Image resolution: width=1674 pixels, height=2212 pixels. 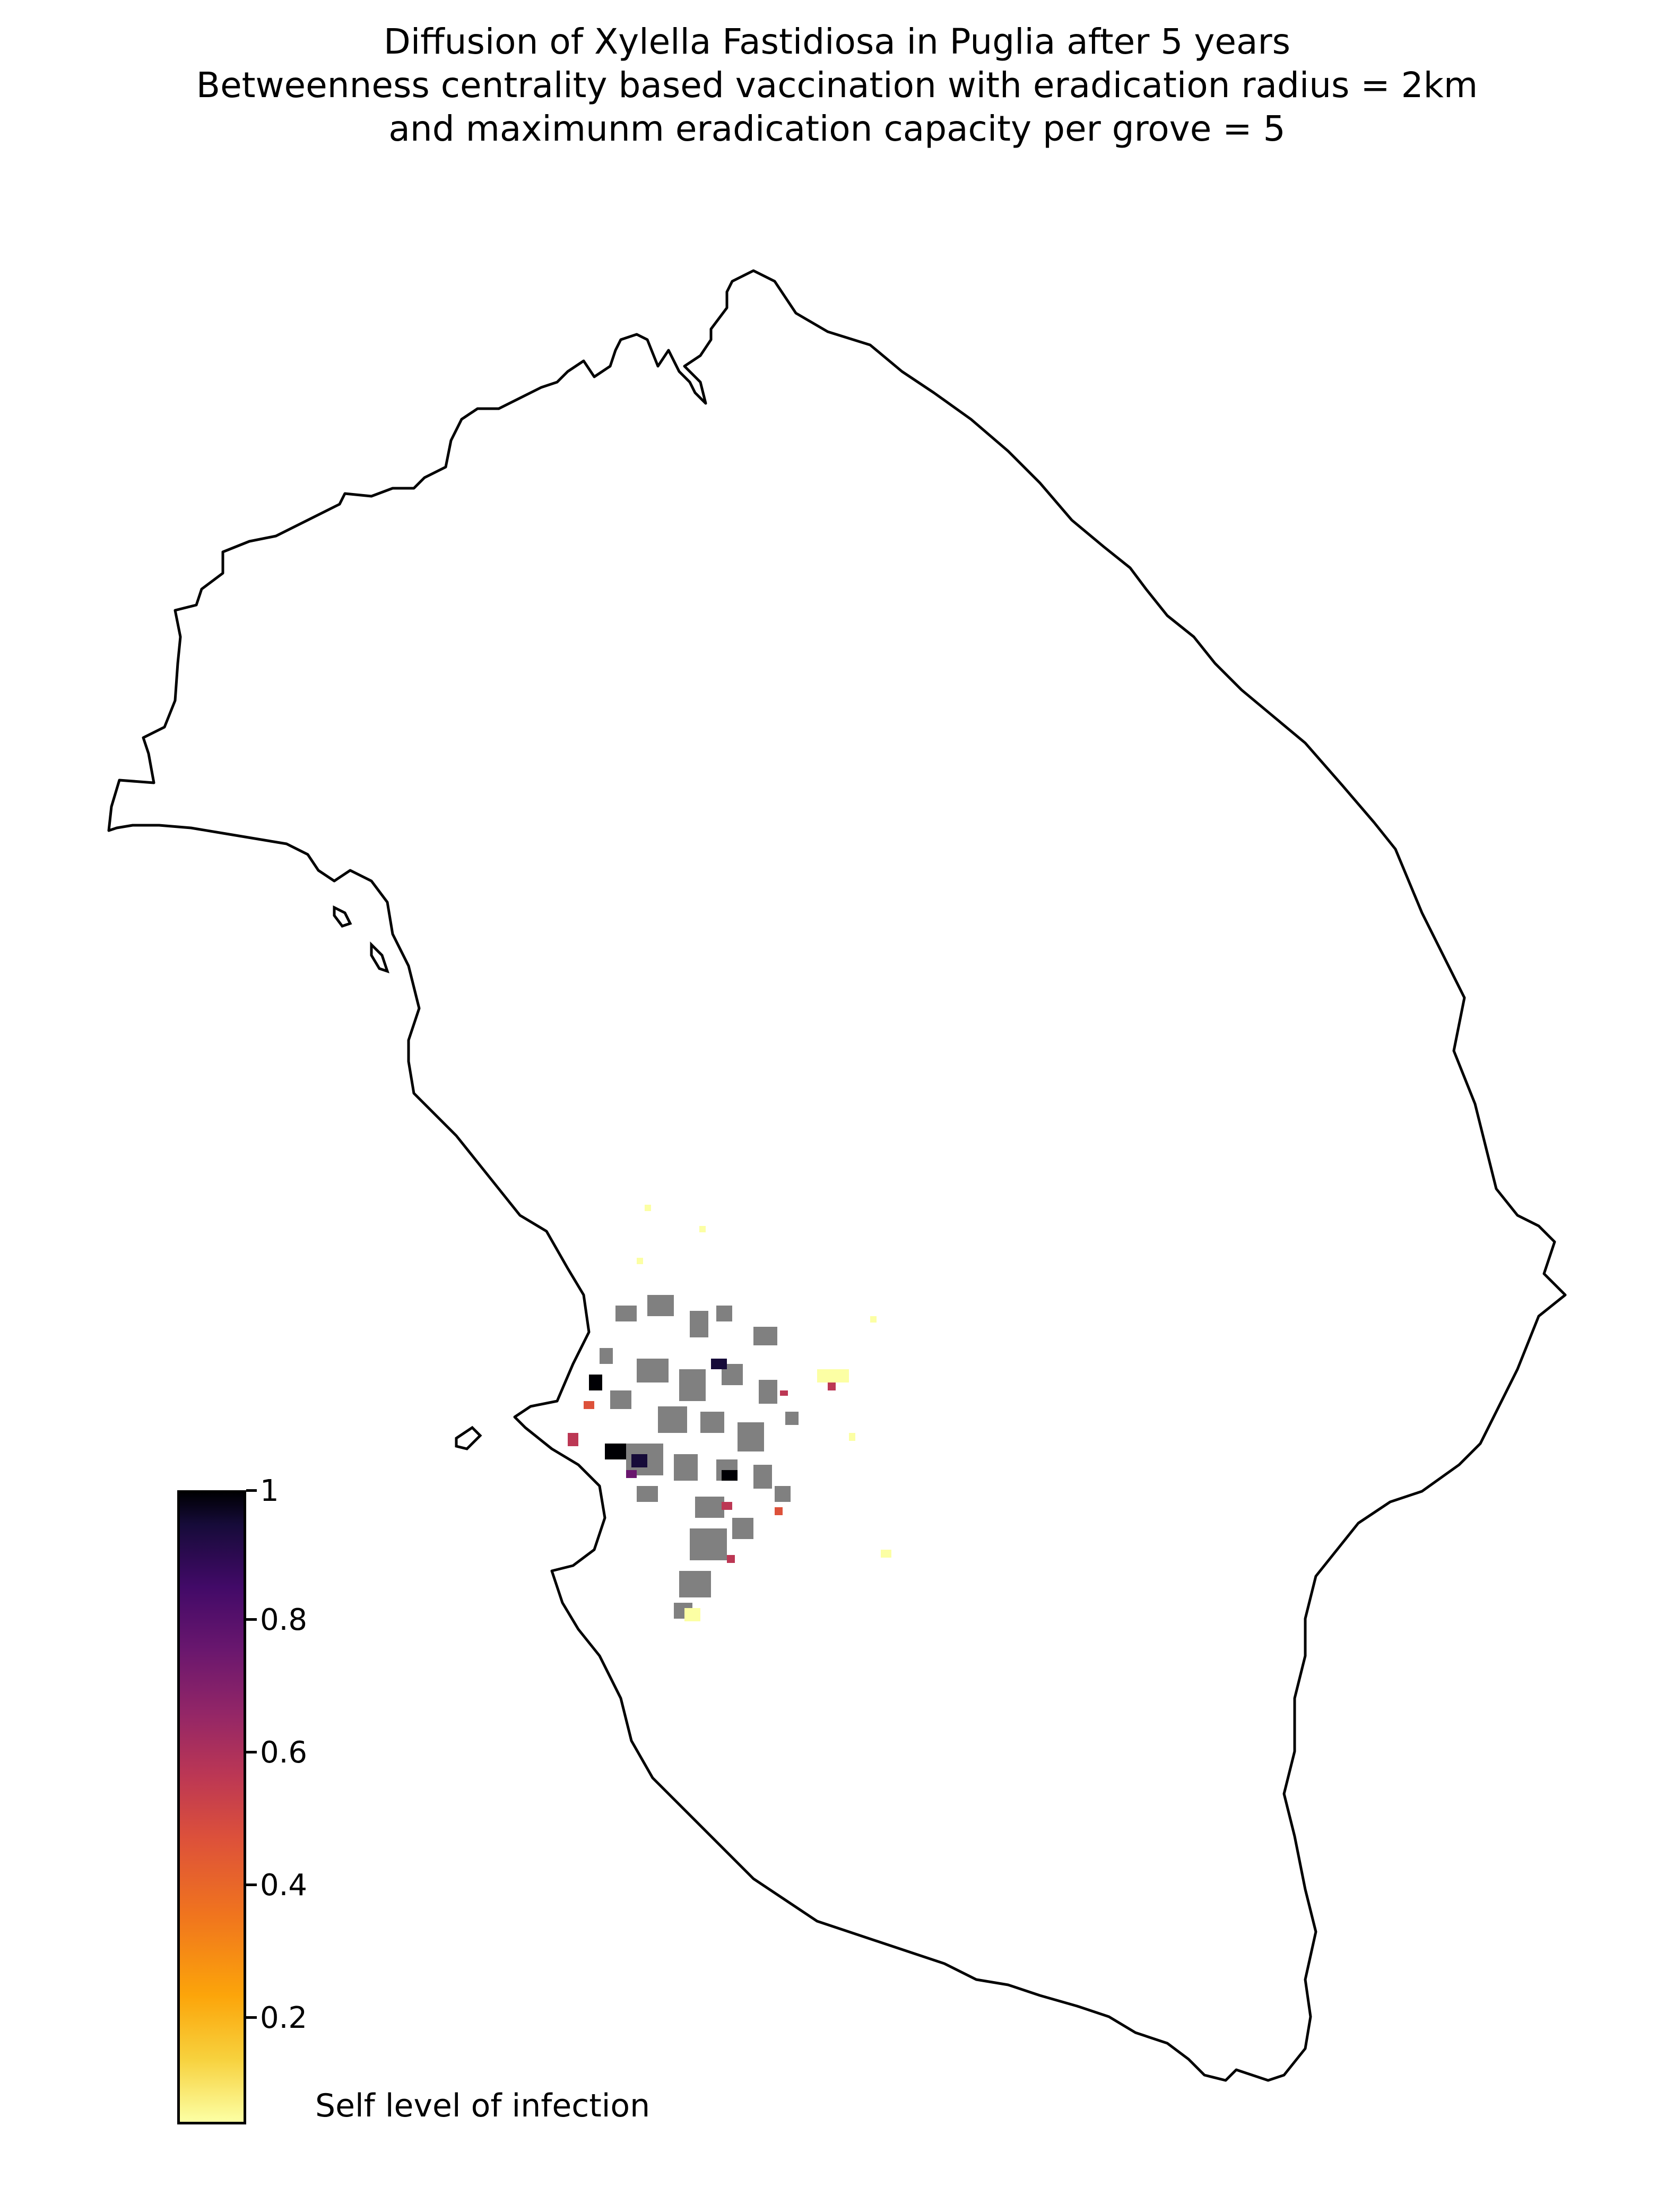 What do you see at coordinates (251, 1752) in the screenshot?
I see `colorbar-tick-0.6` at bounding box center [251, 1752].